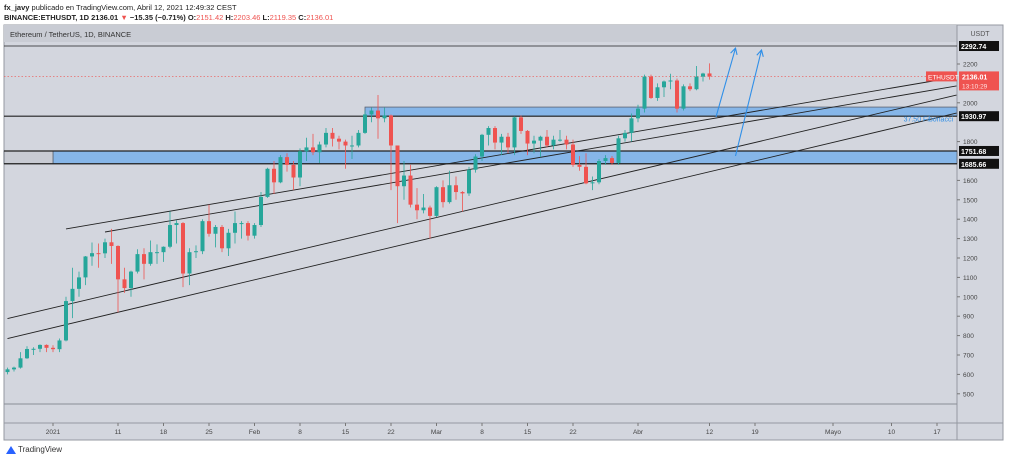 The width and height of the screenshot is (1010, 461). What do you see at coordinates (970, 142) in the screenshot?
I see `y-tick-label: 1800` at bounding box center [970, 142].